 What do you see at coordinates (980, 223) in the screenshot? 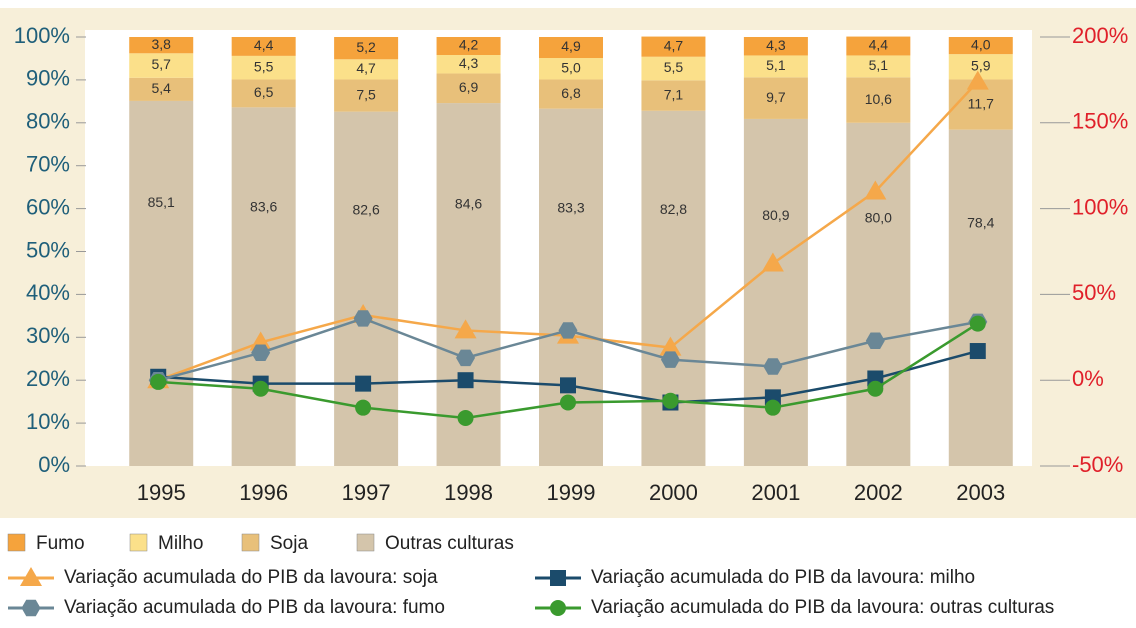
I see `bar-value-label: 78,4` at bounding box center [980, 223].